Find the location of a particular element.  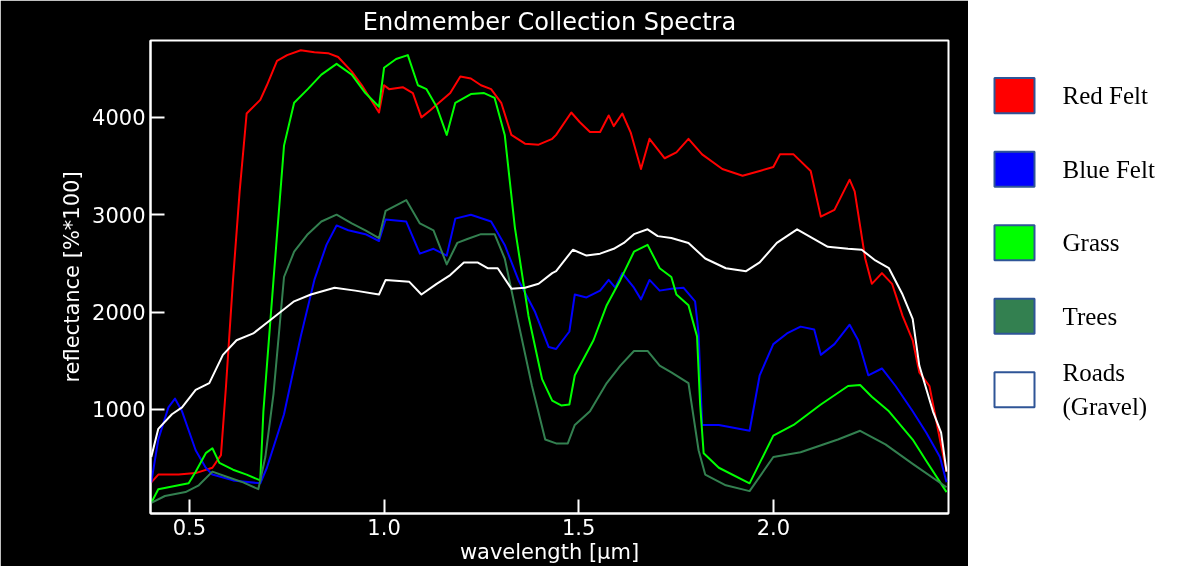

x-tick-label: 2.0 is located at coordinates (773, 527).